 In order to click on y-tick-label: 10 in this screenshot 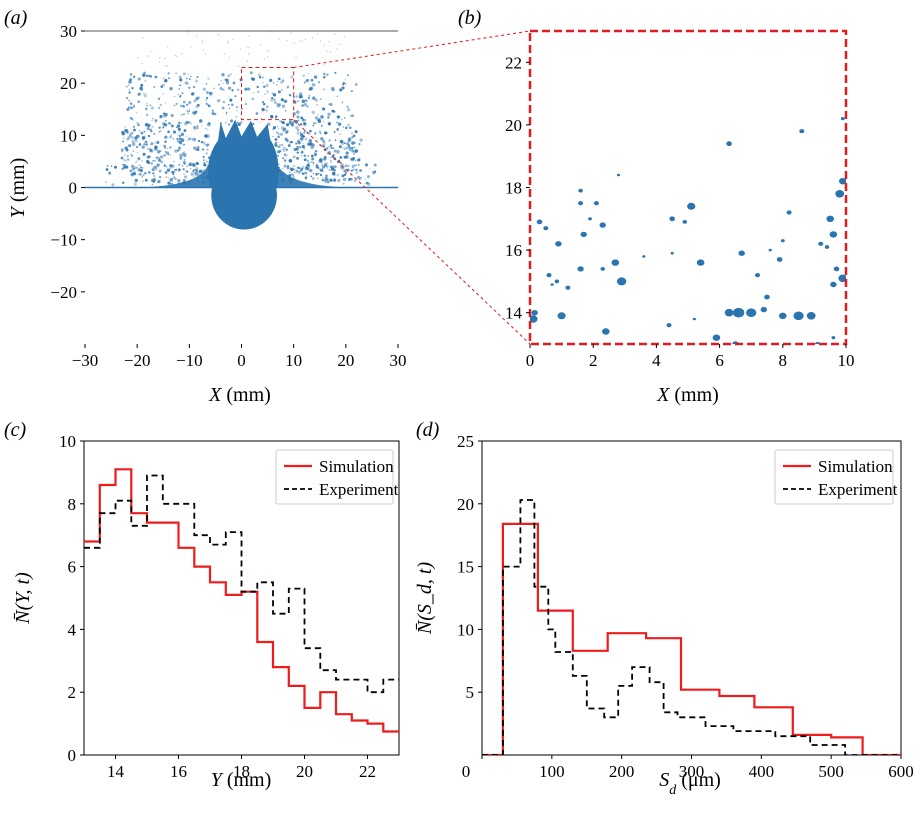, I will do `click(68, 135)`.